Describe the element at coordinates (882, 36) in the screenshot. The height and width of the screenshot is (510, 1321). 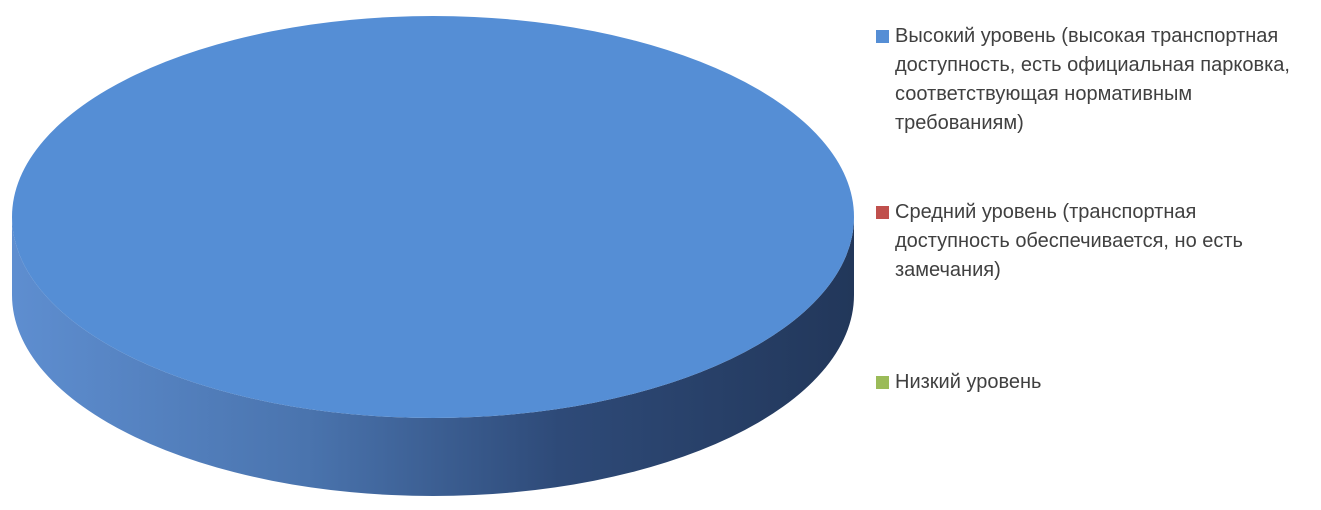
I see `legend-swatch-high` at that location.